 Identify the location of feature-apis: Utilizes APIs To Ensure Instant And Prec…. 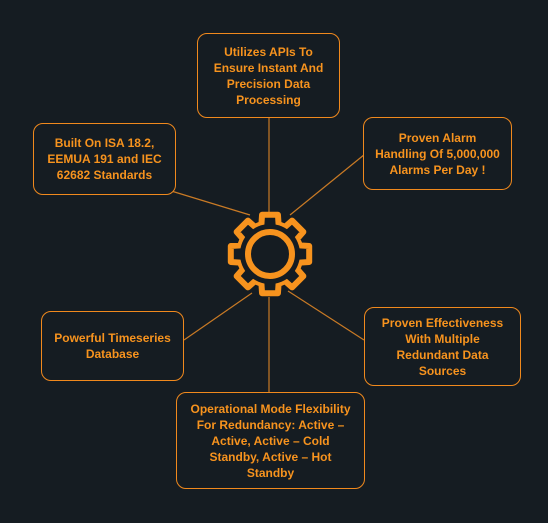
(268, 75).